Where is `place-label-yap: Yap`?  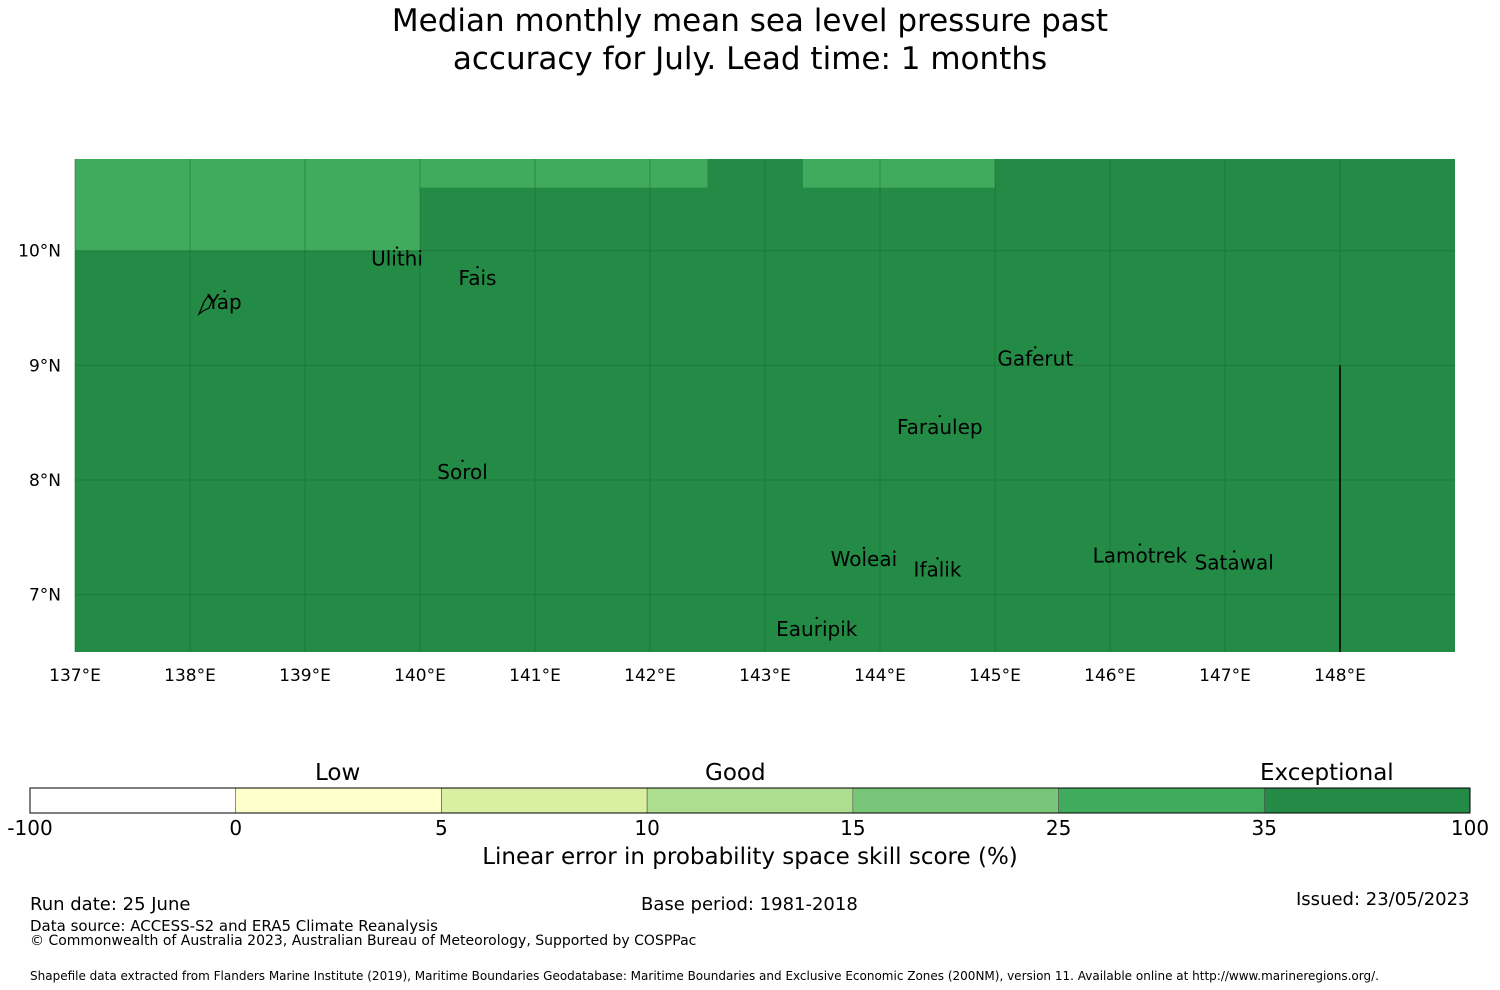 place-label-yap: Yap is located at coordinates (223, 302).